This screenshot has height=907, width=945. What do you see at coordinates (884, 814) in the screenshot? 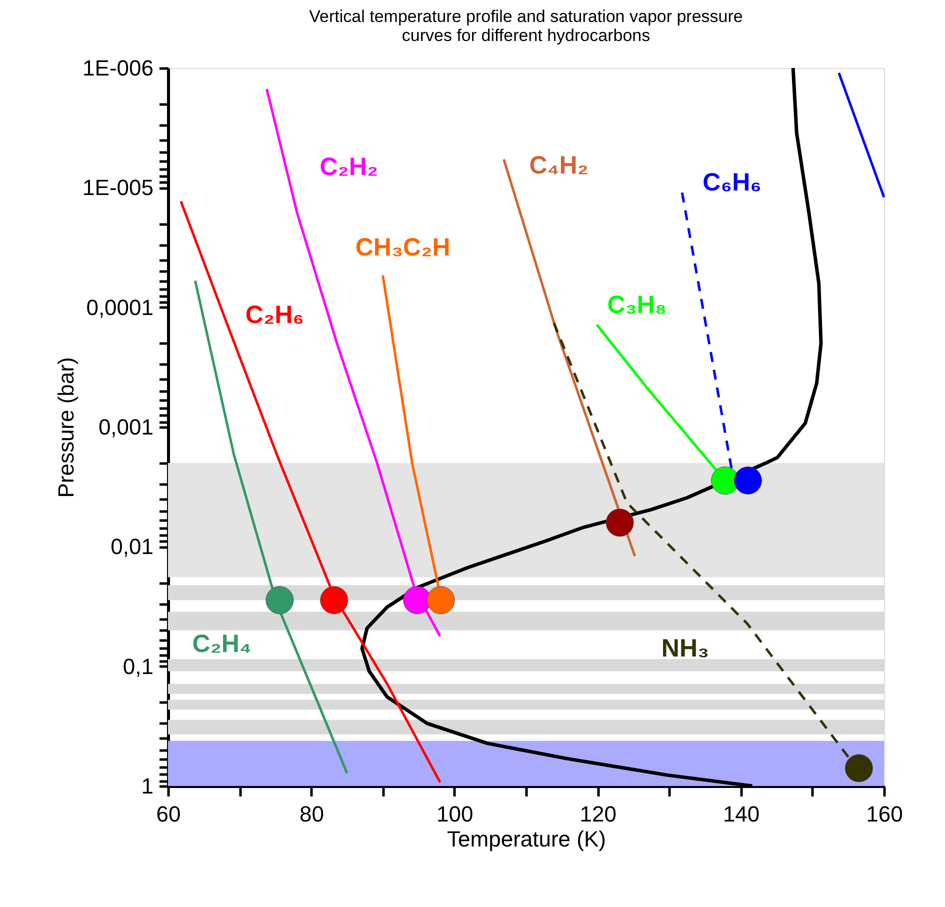
I see `x-tick-label: 160` at bounding box center [884, 814].